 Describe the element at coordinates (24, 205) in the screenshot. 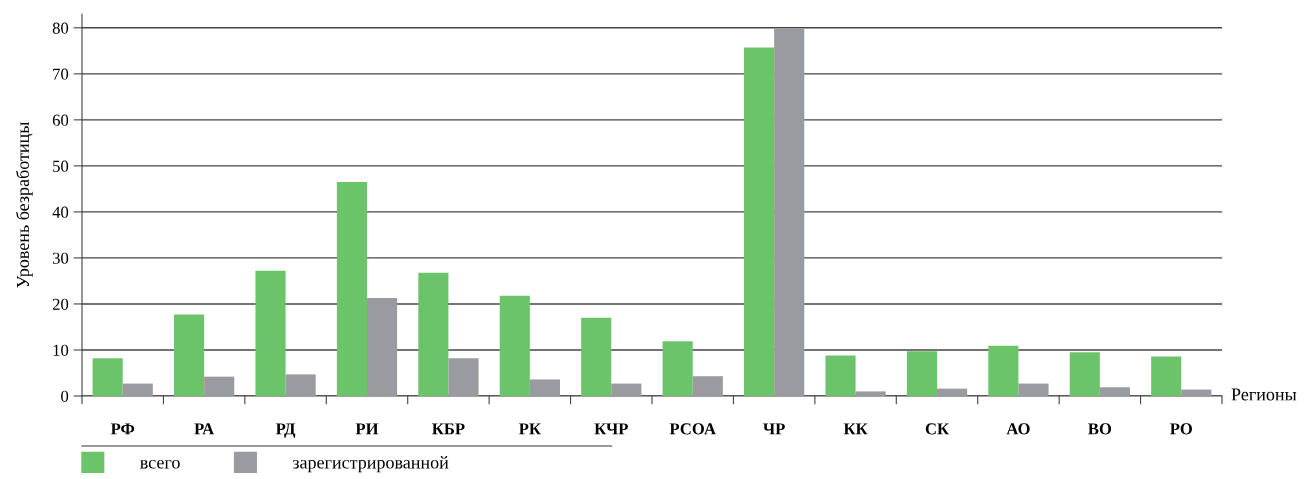

I see `y-axis-title: Уровень безработицы` at that location.